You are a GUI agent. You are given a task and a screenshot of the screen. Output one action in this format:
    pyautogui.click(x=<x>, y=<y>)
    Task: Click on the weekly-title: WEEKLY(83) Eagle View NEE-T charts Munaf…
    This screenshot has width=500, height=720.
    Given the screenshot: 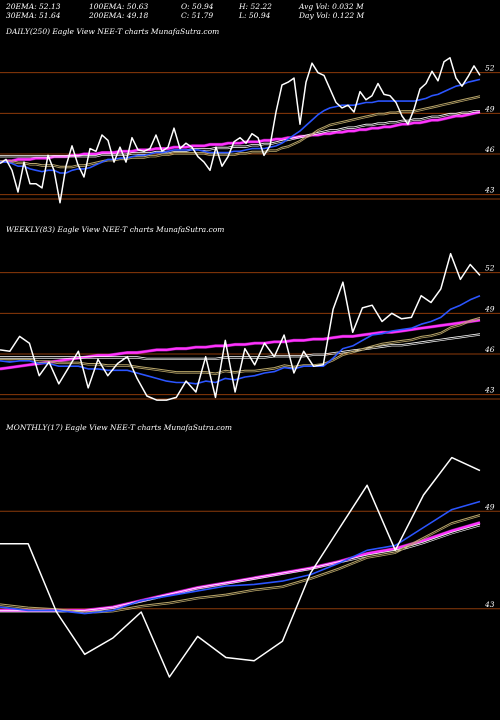 What is the action you would take?
    pyautogui.click(x=115, y=229)
    